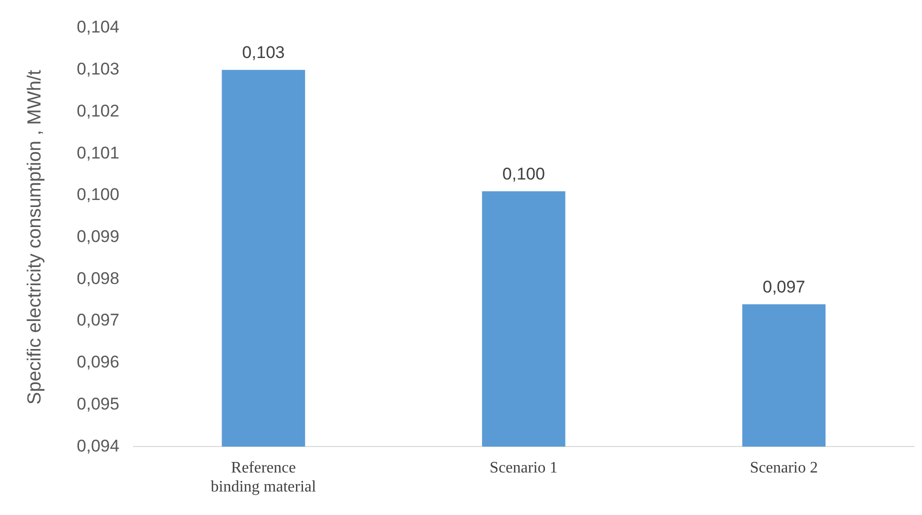 The image size is (922, 515). I want to click on y-axis-title: Specific electricity consumption , MWh/t, so click(35, 237).